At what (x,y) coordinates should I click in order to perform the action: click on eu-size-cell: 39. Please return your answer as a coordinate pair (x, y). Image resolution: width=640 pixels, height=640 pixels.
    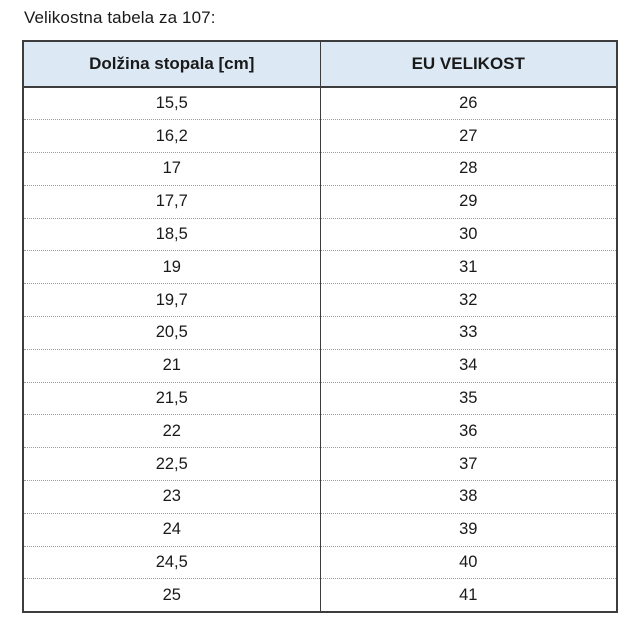
    Looking at the image, I should click on (468, 529).